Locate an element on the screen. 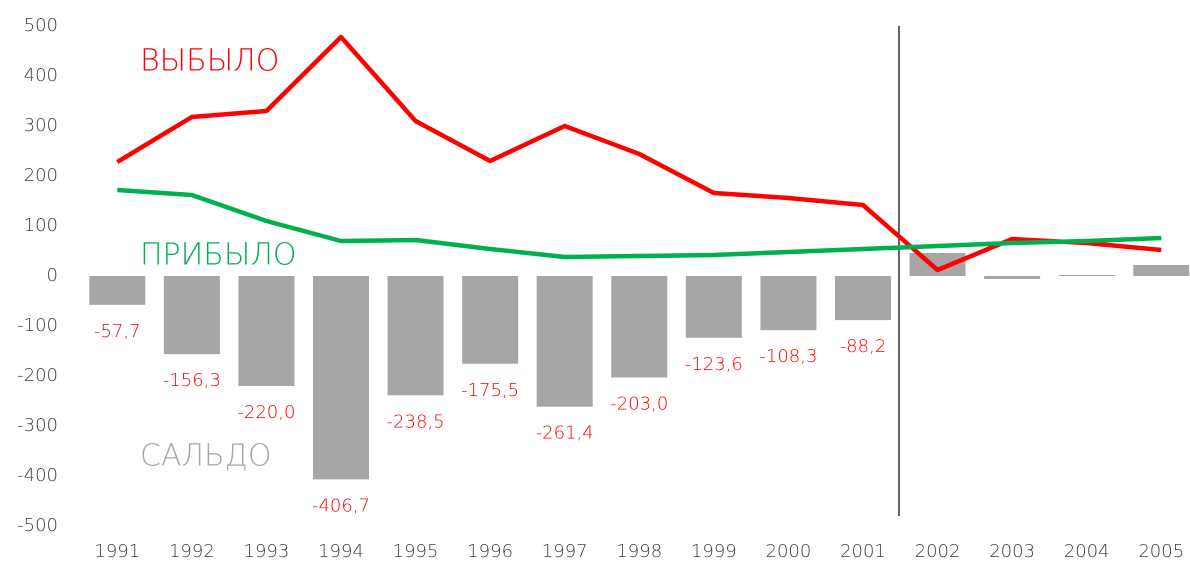 This screenshot has height=567, width=1190. x-tick-label: 1994 is located at coordinates (341, 551).